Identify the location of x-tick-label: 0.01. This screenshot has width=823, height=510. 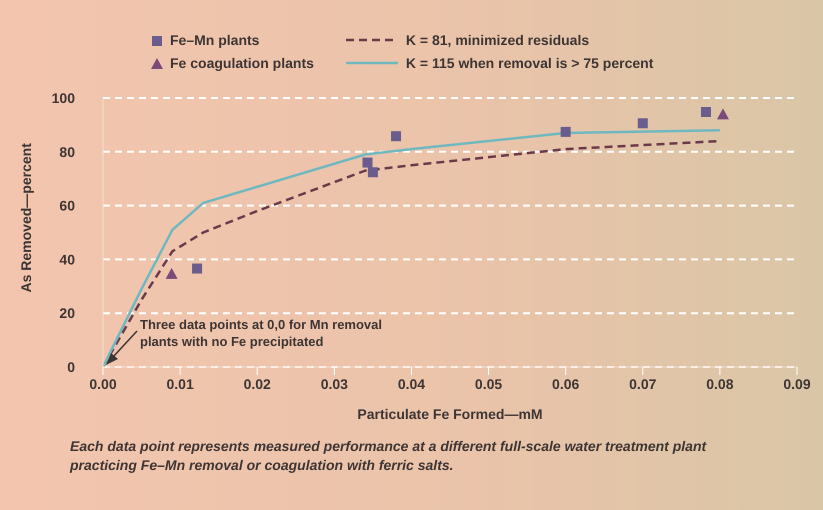
(180, 384).